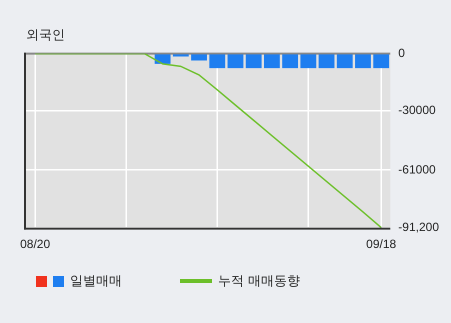  I want to click on legend-label: 일별매매, so click(96, 281).